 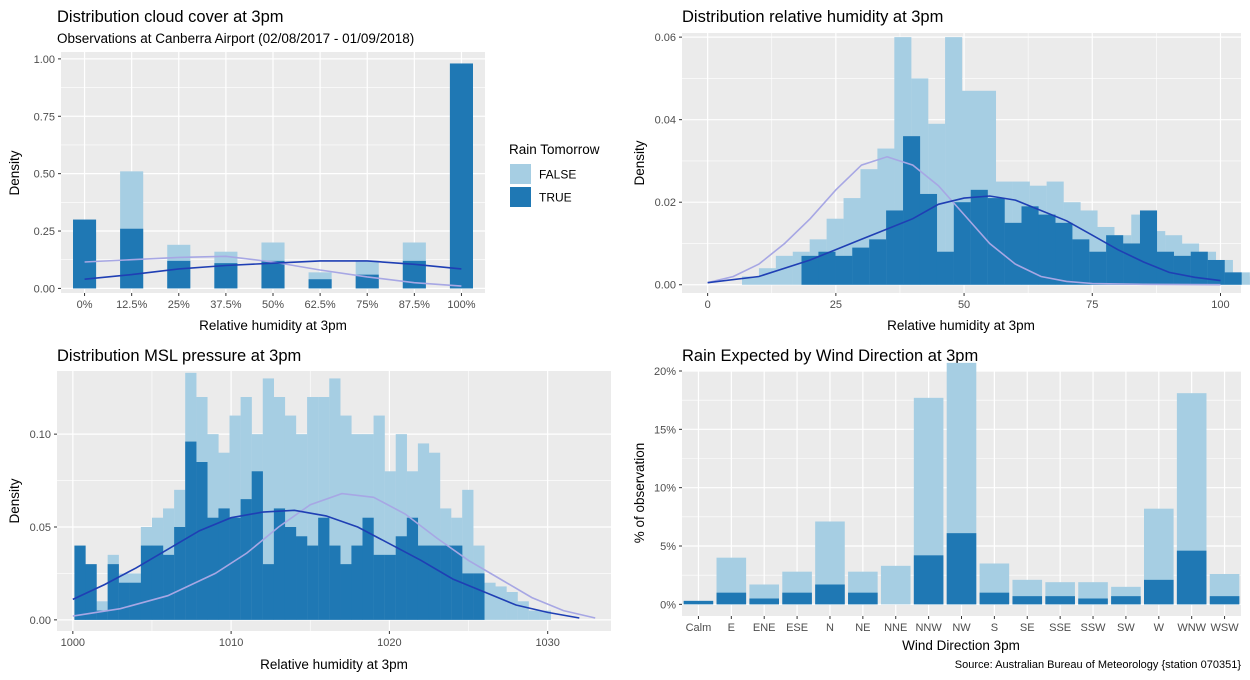 I want to click on humidity-bar-false, so click(x=784, y=270).